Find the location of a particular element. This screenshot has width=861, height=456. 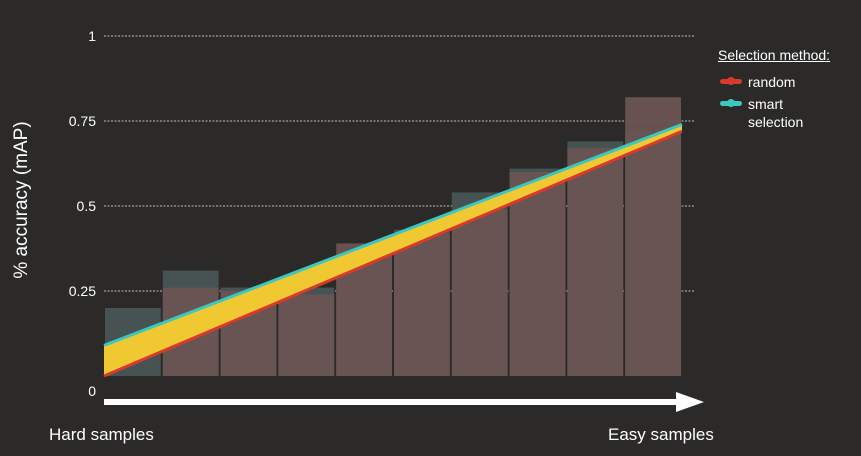

y-tick-label: 0.75 is located at coordinates (82, 121).